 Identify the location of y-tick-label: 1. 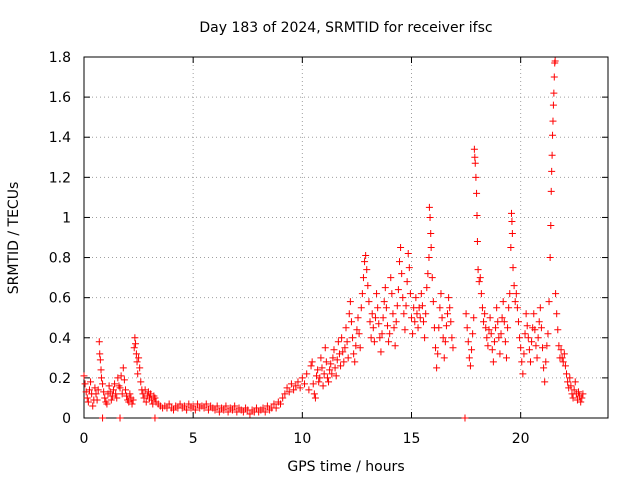
(66, 218).